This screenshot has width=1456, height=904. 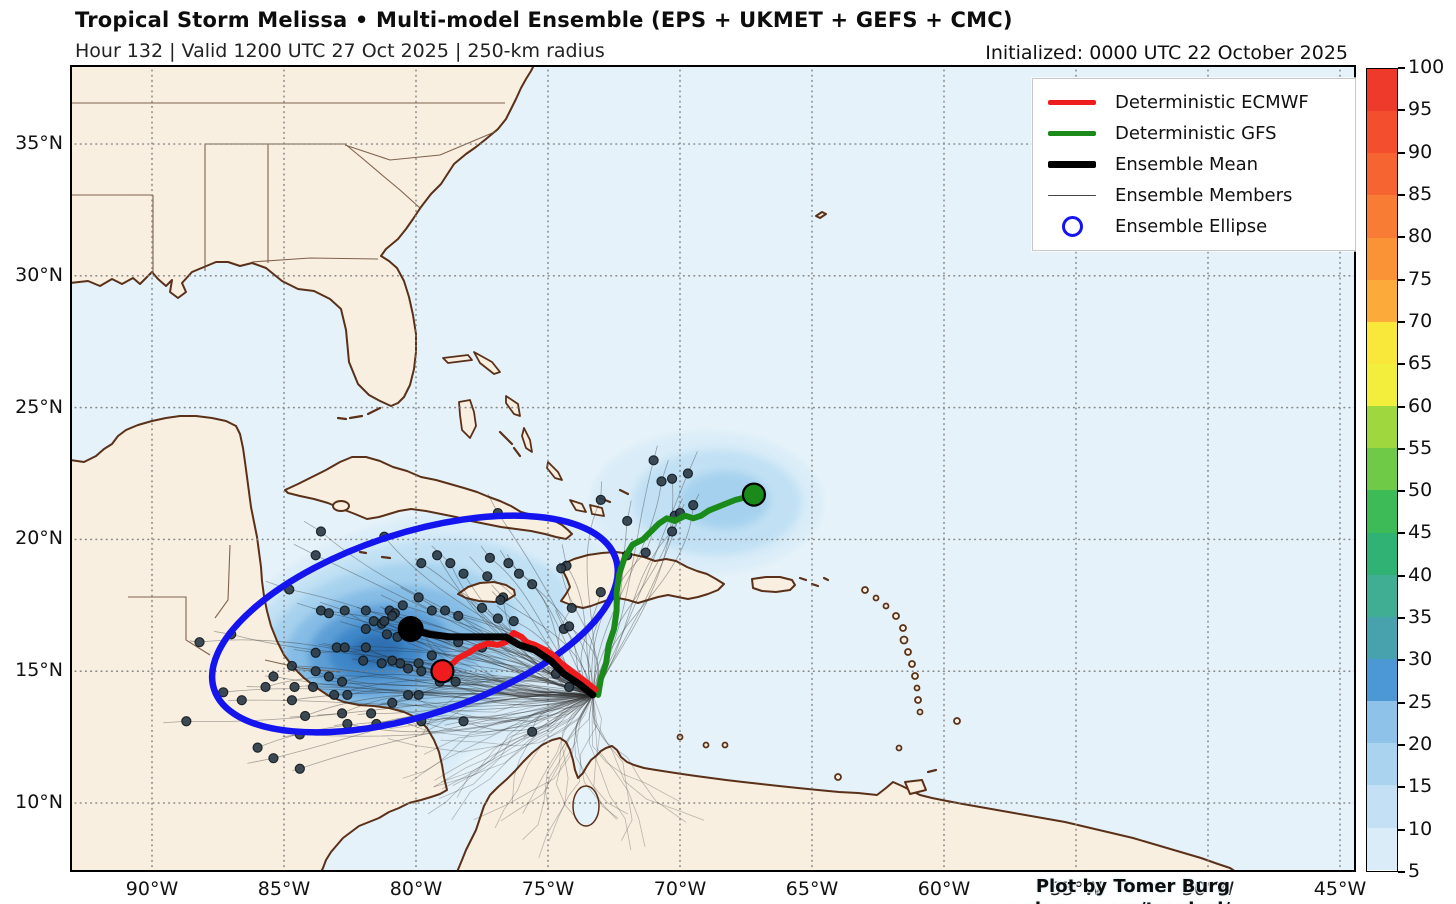 I want to click on ensemble-ellipse, so click(x=415, y=624).